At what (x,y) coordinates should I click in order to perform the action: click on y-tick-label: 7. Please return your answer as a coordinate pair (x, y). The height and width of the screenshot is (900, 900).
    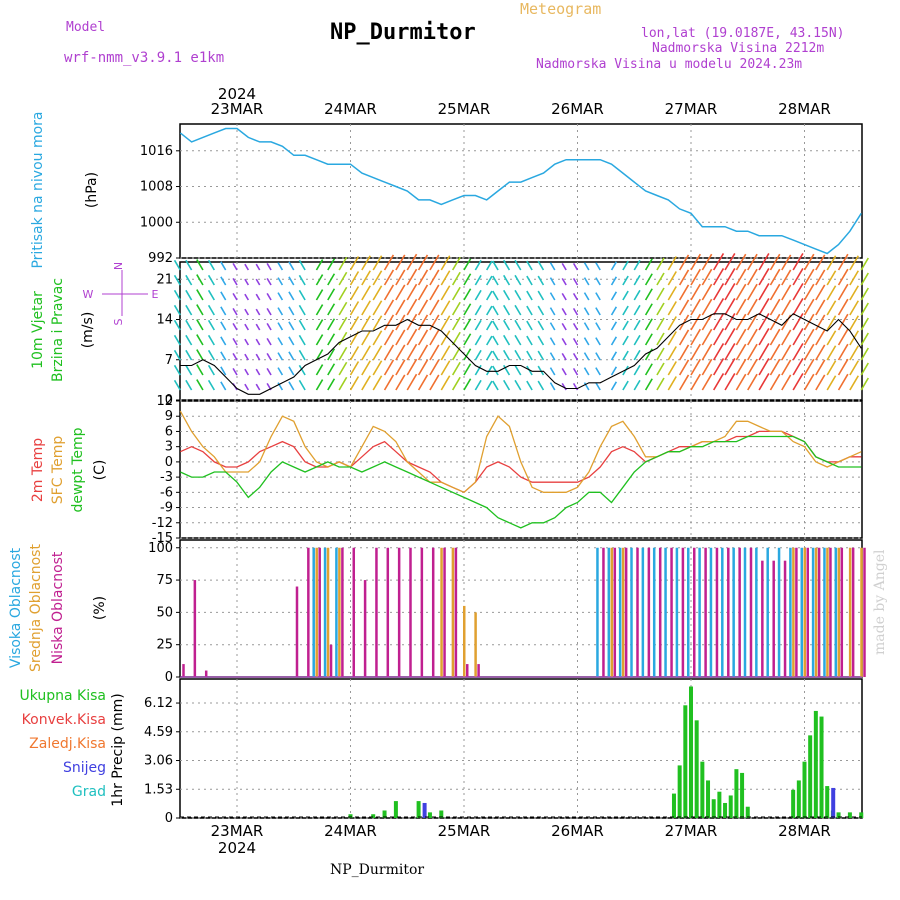
    Looking at the image, I should click on (169, 360).